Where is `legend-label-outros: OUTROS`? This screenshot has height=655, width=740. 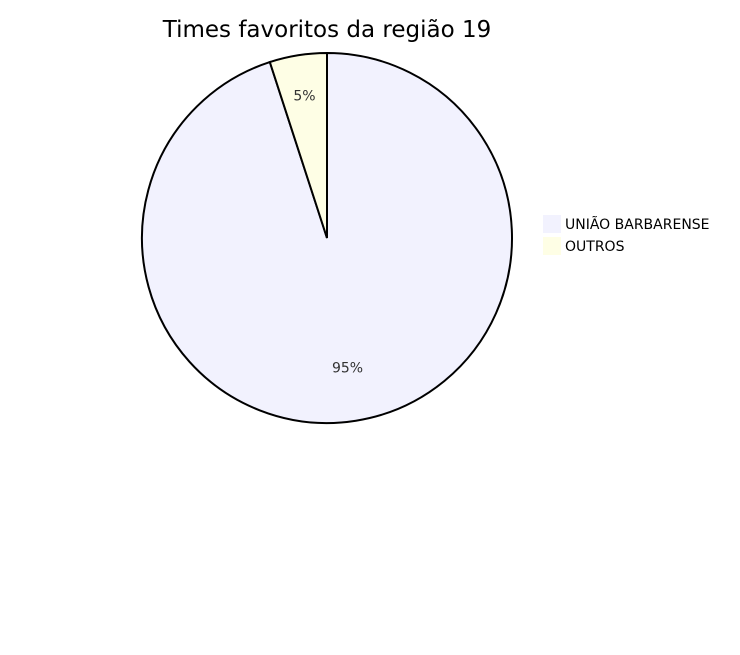 legend-label-outros: OUTROS is located at coordinates (595, 247).